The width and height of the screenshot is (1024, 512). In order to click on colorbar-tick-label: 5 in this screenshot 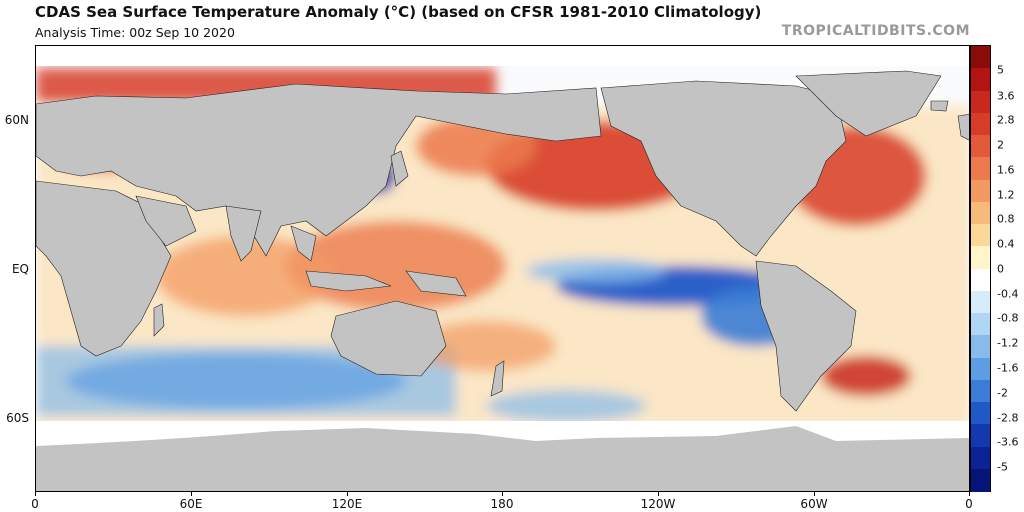, I will do `click(1000, 70)`.